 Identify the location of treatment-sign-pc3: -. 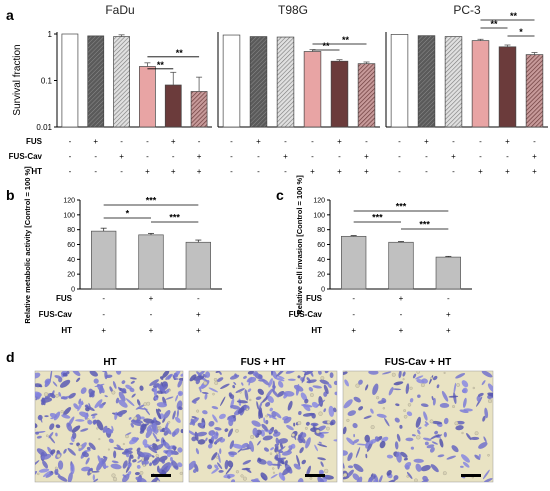
(426, 156).